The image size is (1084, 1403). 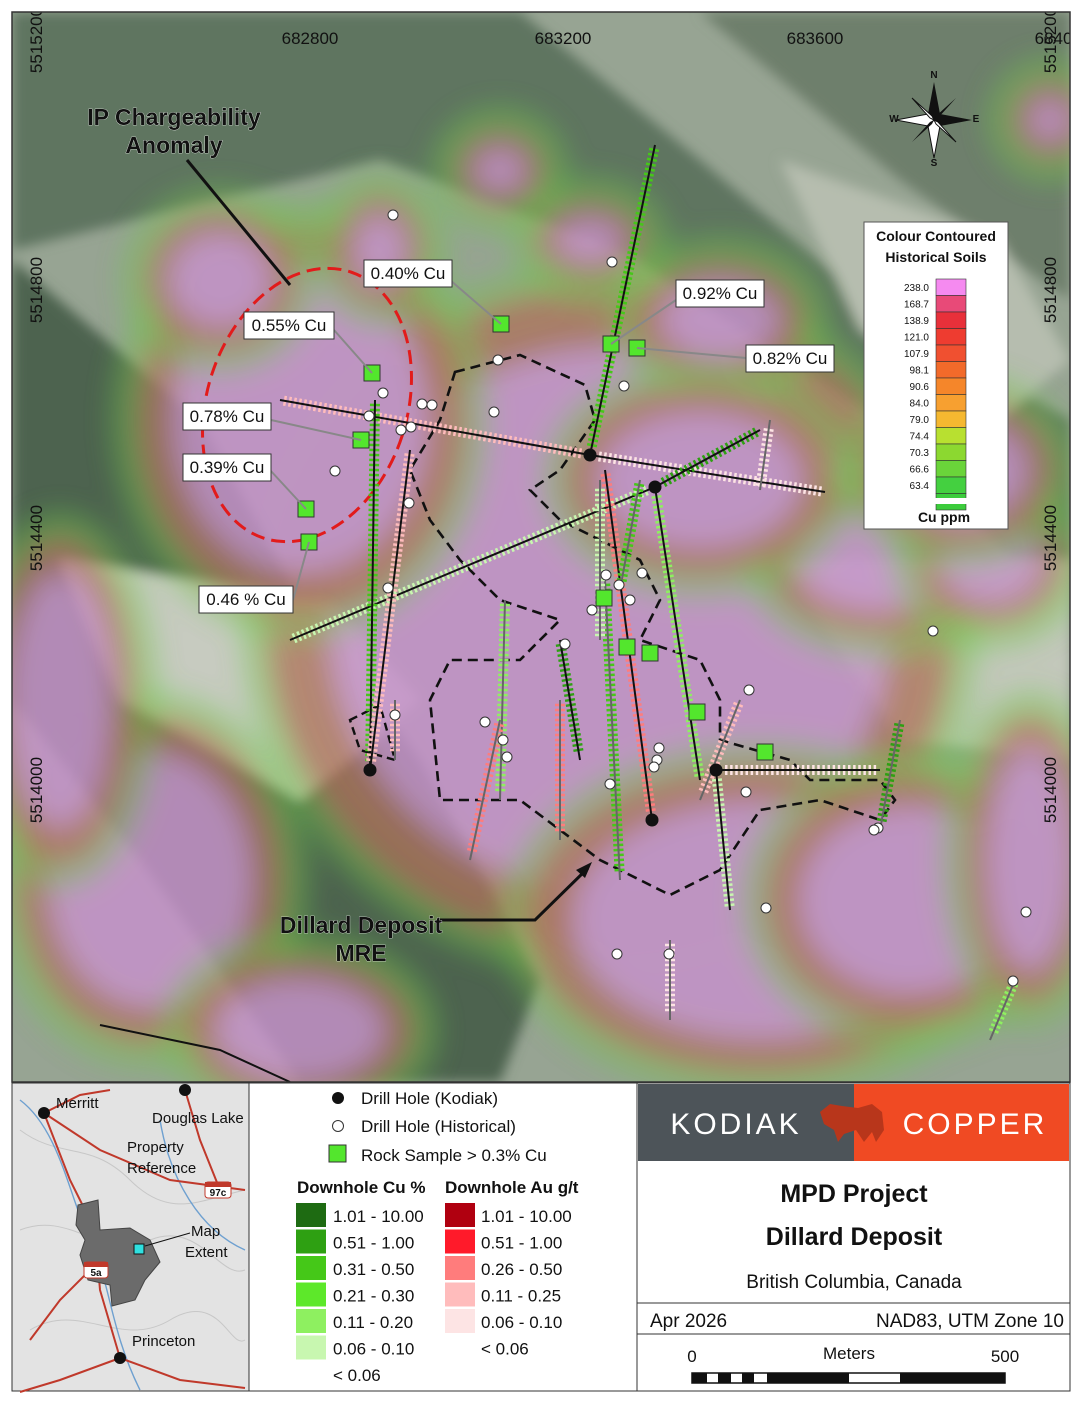 What do you see at coordinates (920, 486) in the screenshot?
I see `soil-value: 63.4` at bounding box center [920, 486].